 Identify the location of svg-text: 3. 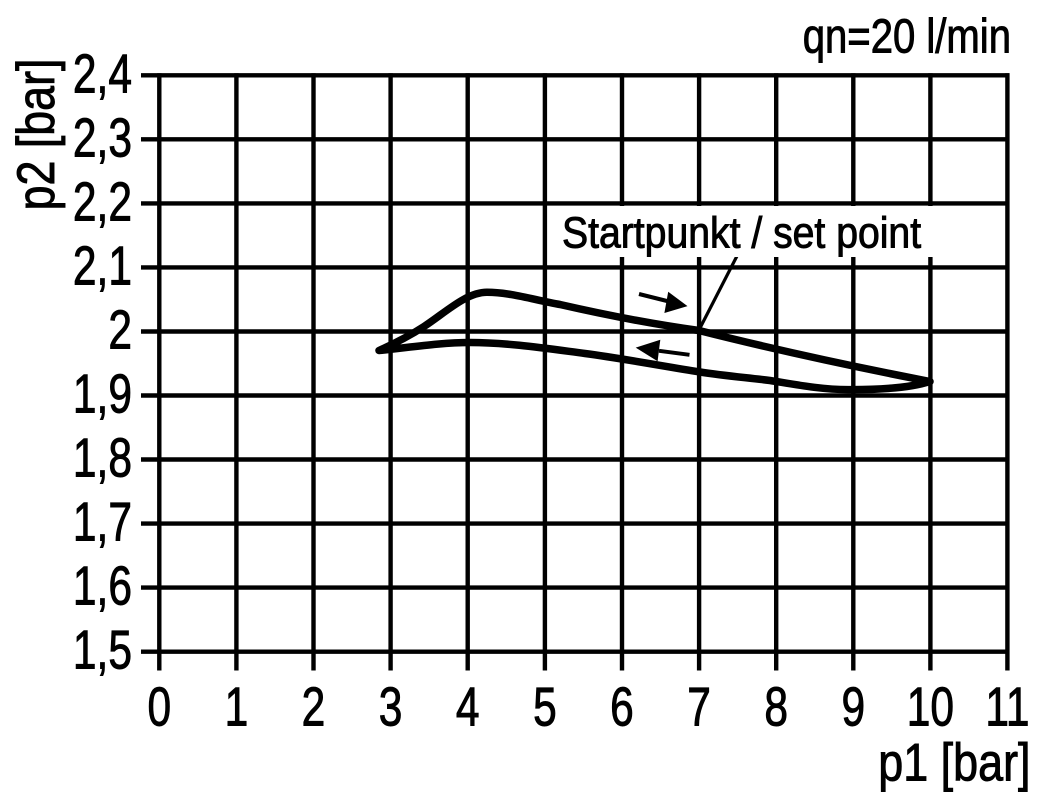
(391, 708).